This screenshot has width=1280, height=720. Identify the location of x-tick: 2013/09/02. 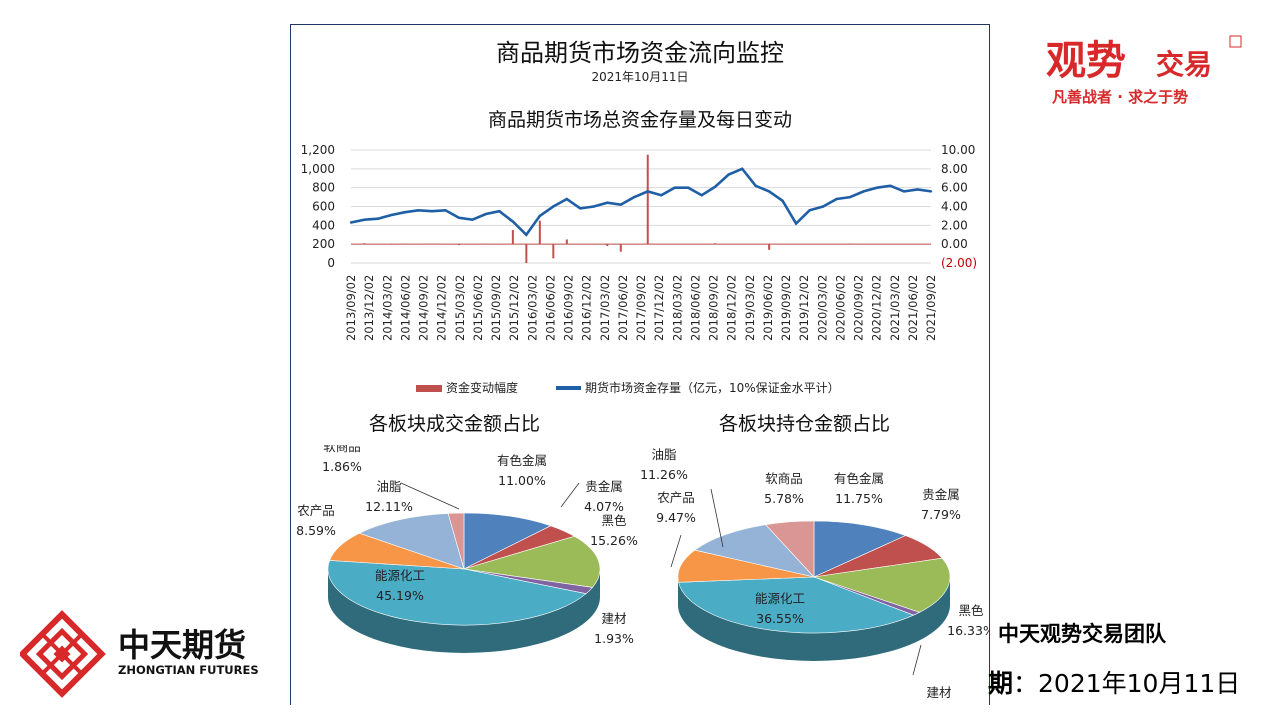
(351, 308).